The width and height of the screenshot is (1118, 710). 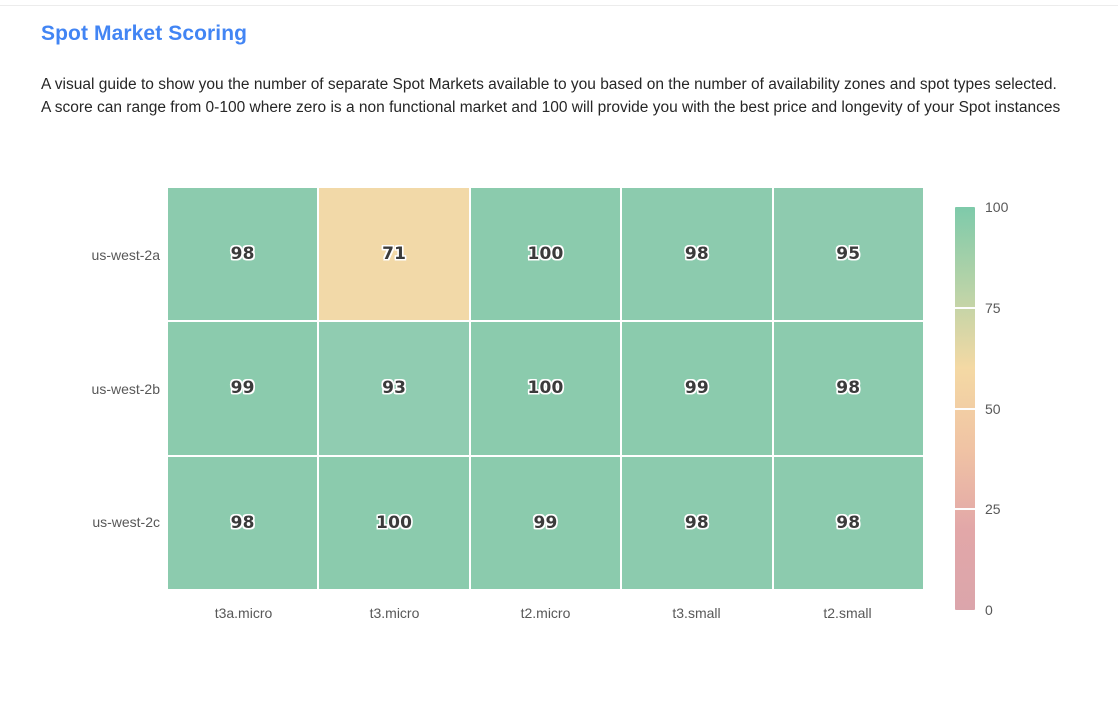 I want to click on colorbar-tick: 25, so click(x=993, y=509).